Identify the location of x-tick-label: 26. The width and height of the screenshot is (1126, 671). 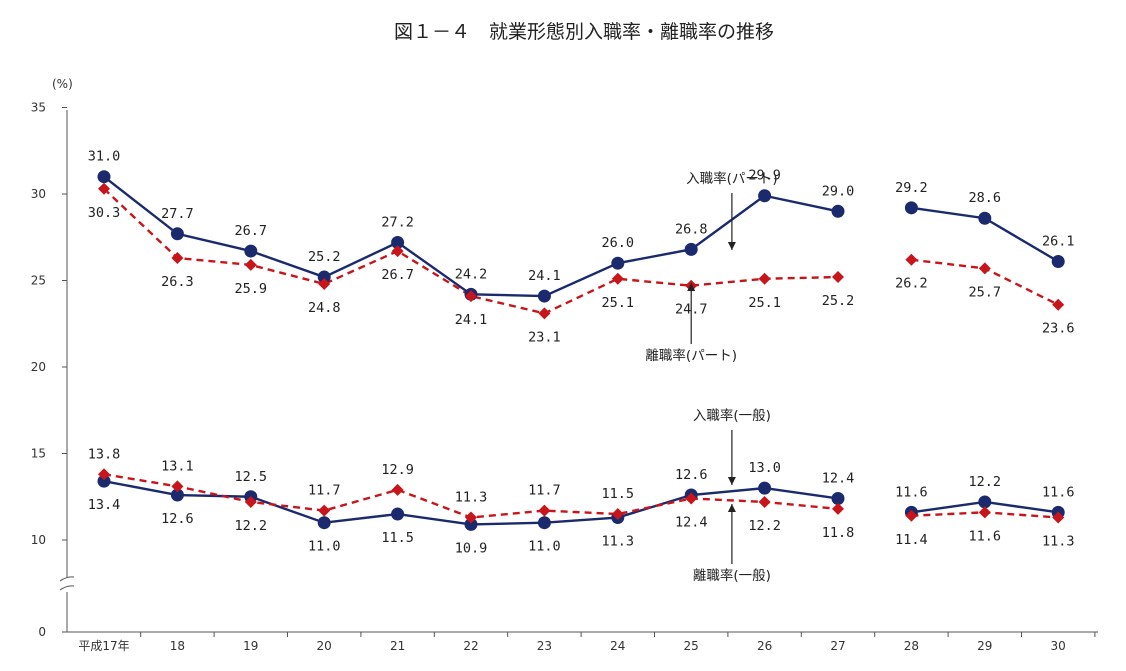
(764, 646).